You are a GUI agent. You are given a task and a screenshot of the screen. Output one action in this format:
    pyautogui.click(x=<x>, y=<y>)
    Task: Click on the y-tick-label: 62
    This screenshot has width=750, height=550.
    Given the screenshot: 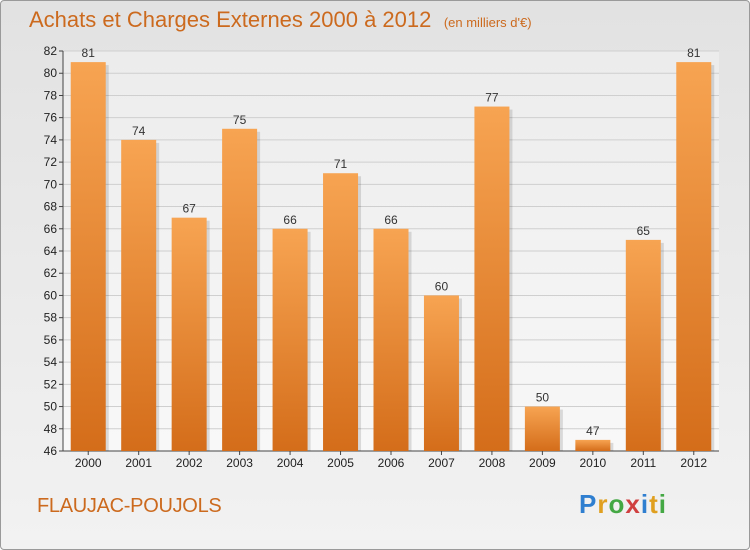 What is the action you would take?
    pyautogui.click(x=51, y=273)
    